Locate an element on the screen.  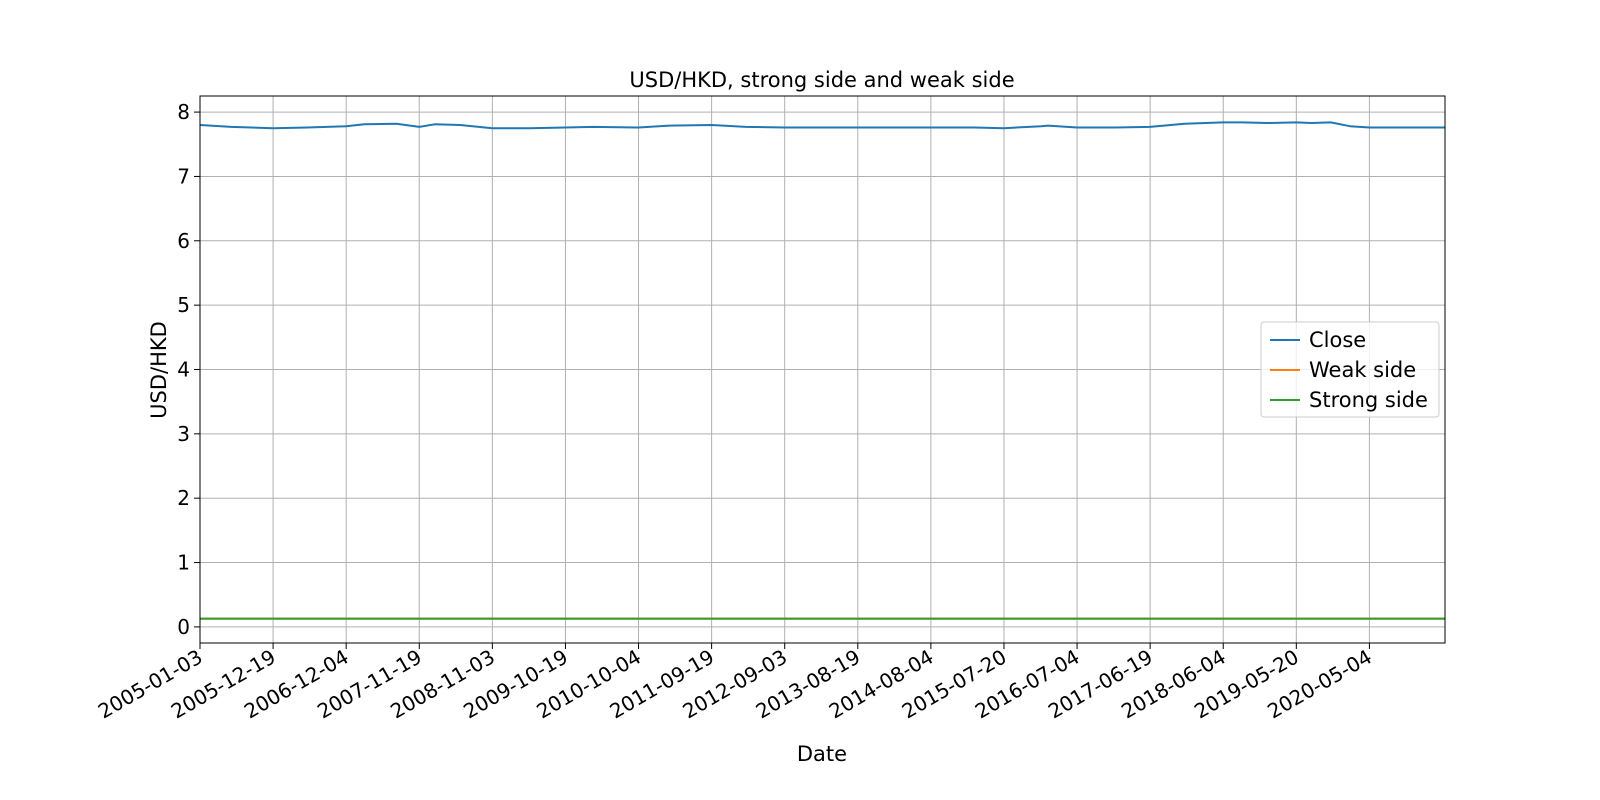
y-tick-label: 3 is located at coordinates (183, 434).